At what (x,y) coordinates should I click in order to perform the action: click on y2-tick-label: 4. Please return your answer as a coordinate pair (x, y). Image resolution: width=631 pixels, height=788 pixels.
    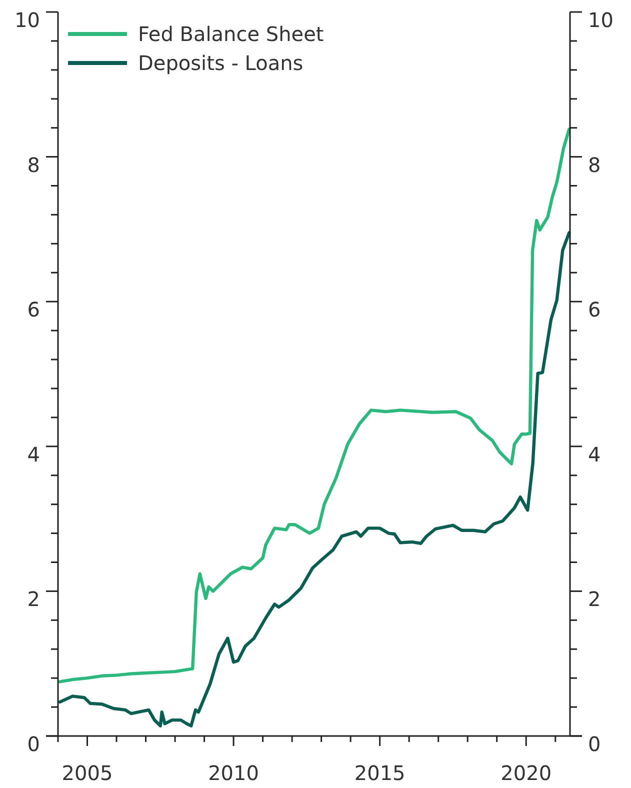
    Looking at the image, I should click on (594, 454).